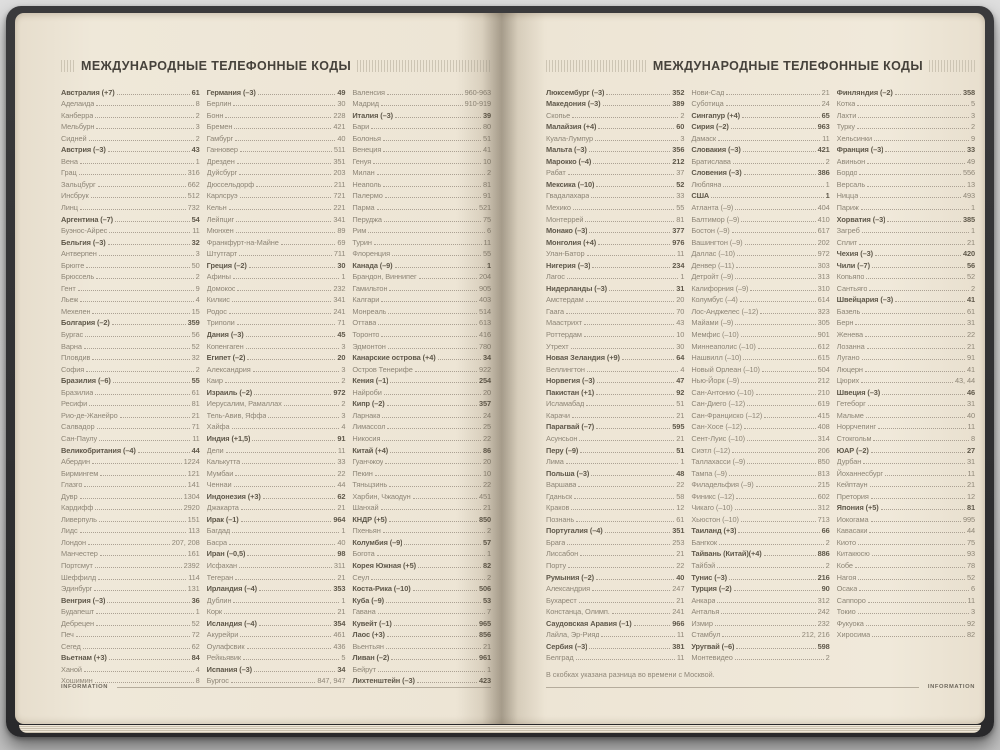 This screenshot has width=1000, height=750. What do you see at coordinates (193, 208) in the screenshot?
I see `entry-code: 732` at bounding box center [193, 208].